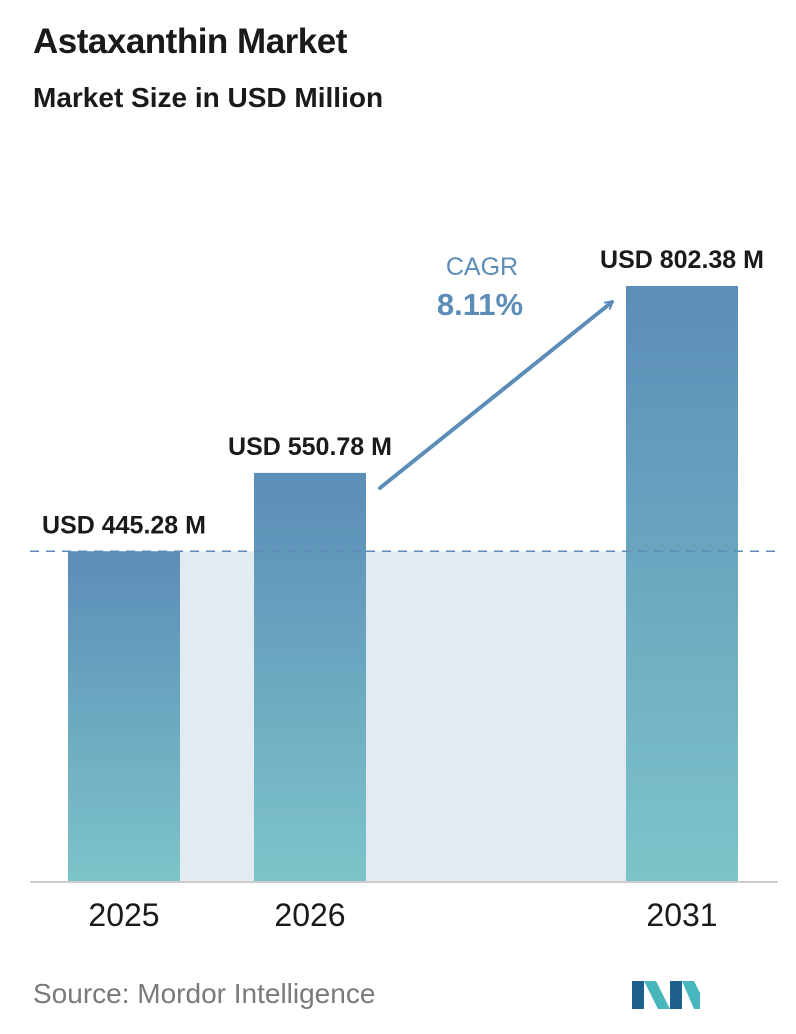  Describe the element at coordinates (682, 584) in the screenshot. I see `bar-2031` at that location.